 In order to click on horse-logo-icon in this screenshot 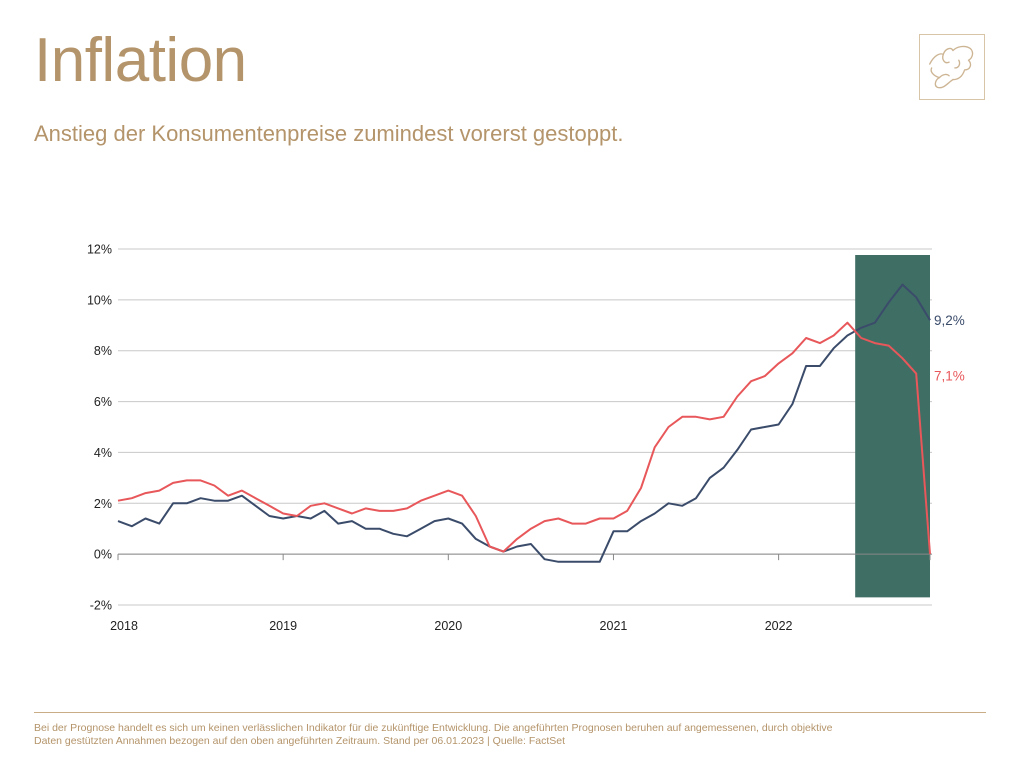, I will do `click(952, 67)`.